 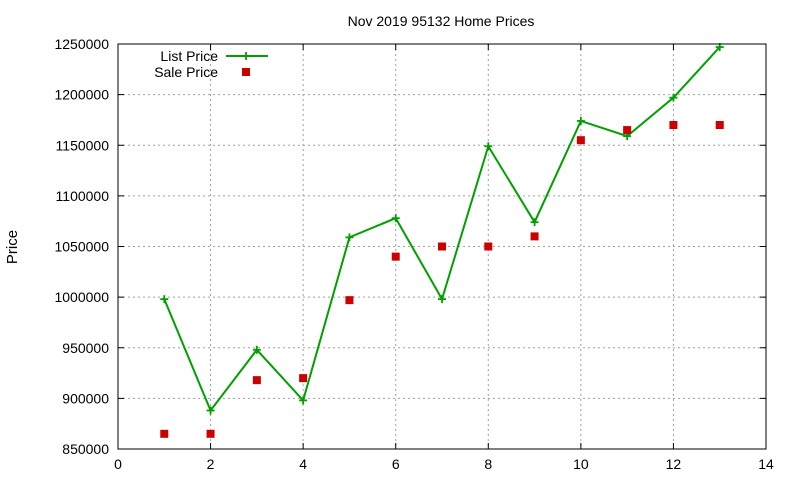 I want to click on y-tick-label: 1150000, so click(x=83, y=145).